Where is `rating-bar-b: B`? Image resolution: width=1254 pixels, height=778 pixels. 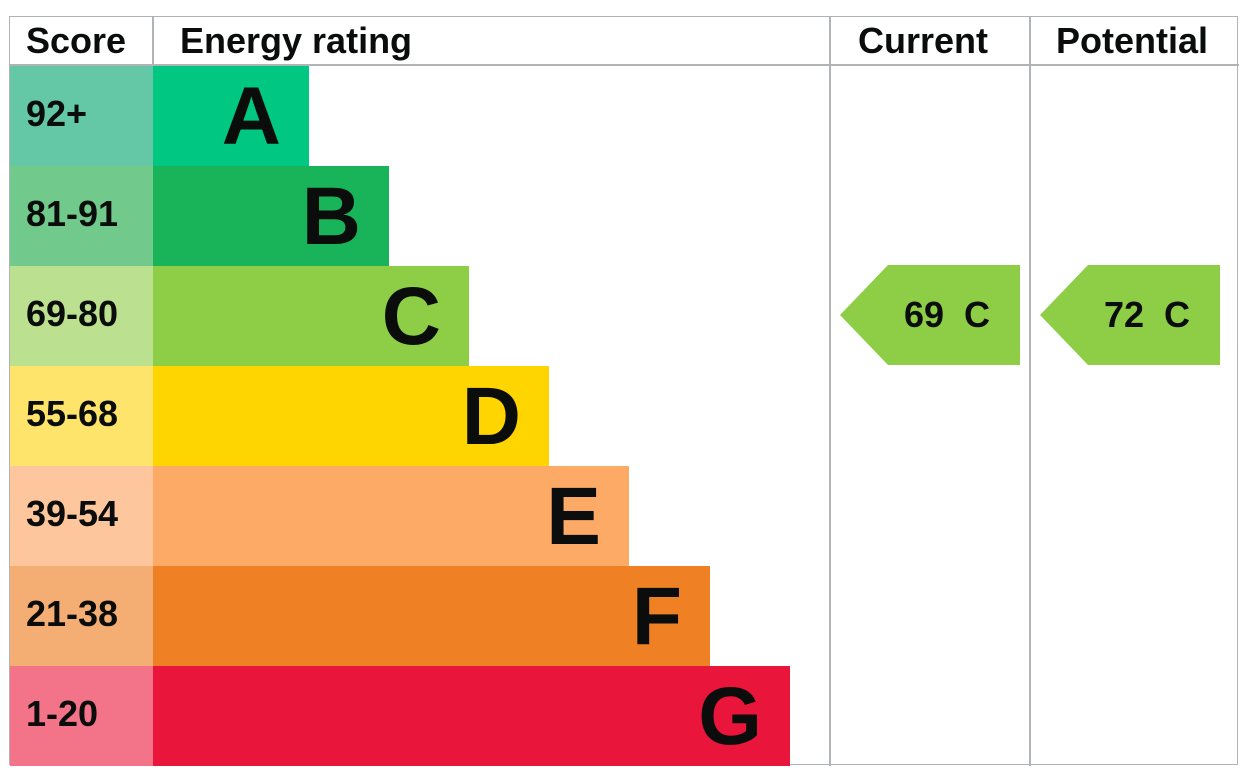
rating-bar-b: B is located at coordinates (271, 216).